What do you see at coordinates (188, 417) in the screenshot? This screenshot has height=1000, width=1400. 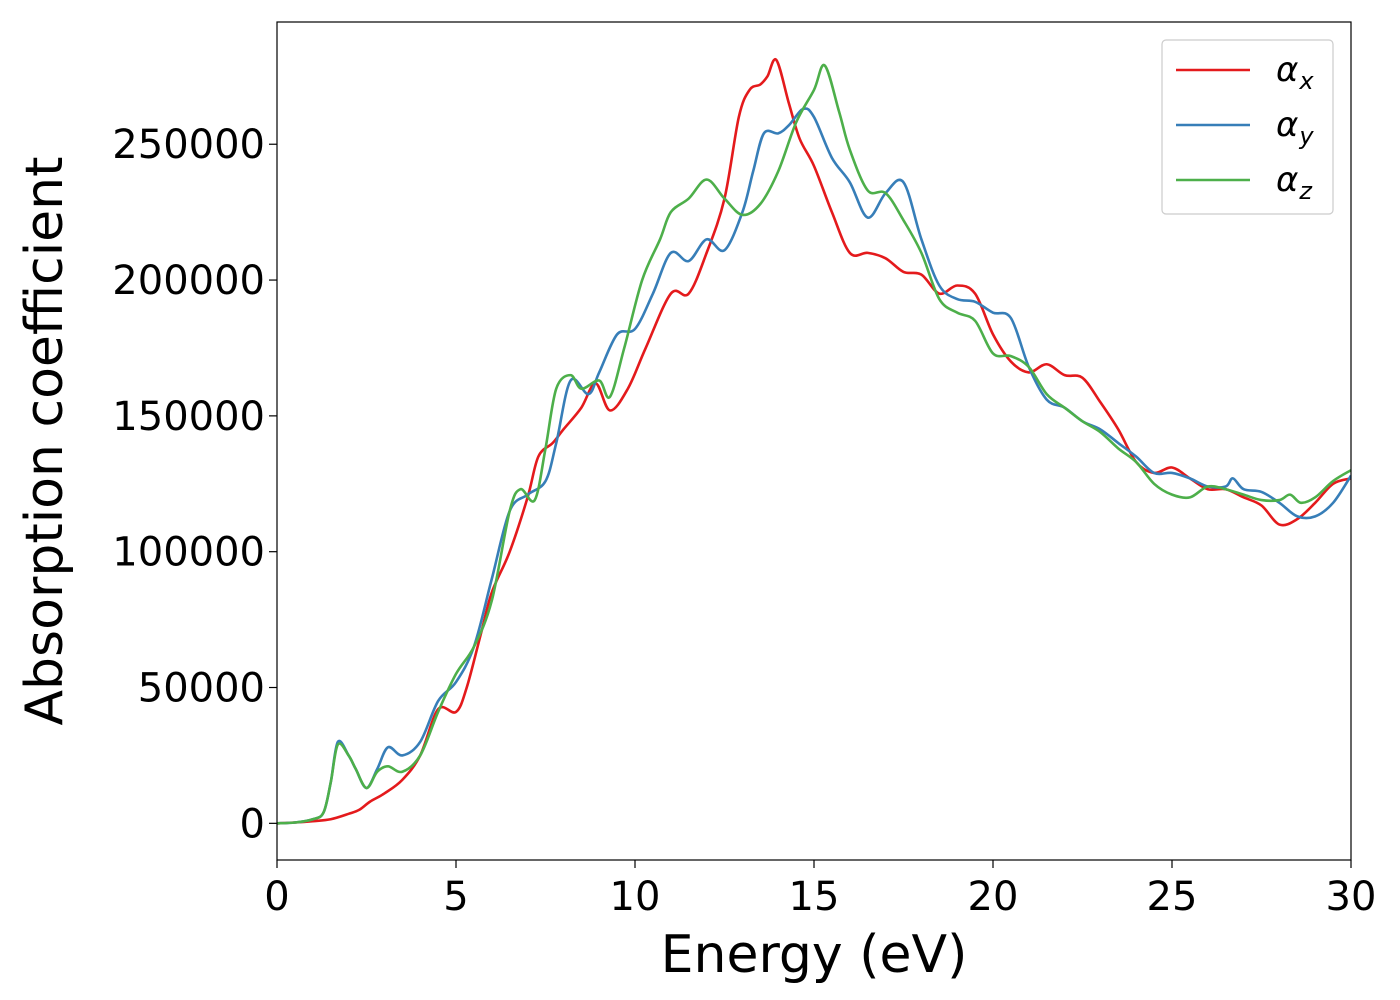 I see `y-tick-label: 150000` at bounding box center [188, 417].